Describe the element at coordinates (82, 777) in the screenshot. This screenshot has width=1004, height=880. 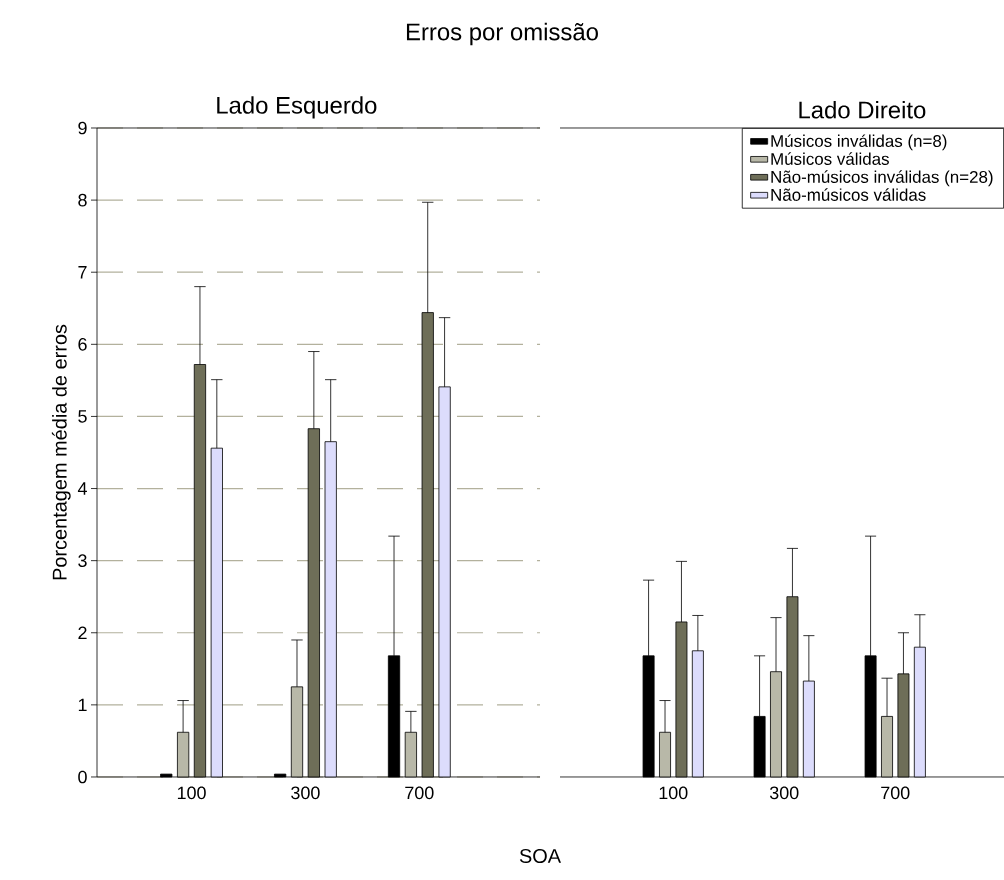
I see `y-tick-label: 0` at that location.